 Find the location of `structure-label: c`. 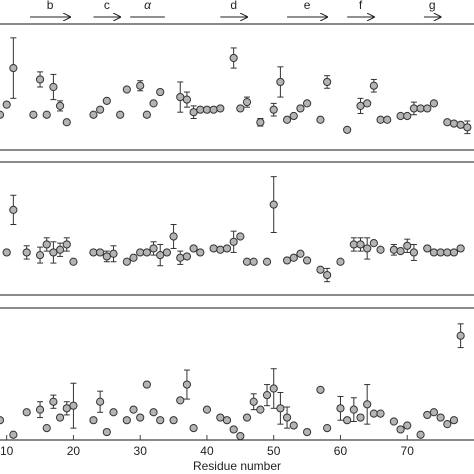

structure-label: c is located at coordinates (107, 6).